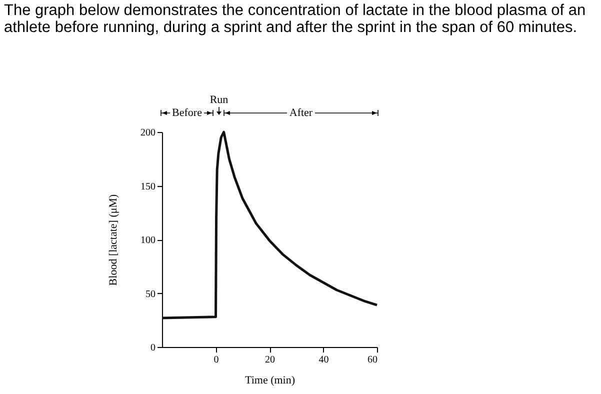 This screenshot has width=601, height=394. What do you see at coordinates (270, 380) in the screenshot?
I see `x-axis-title: Time (min)` at bounding box center [270, 380].